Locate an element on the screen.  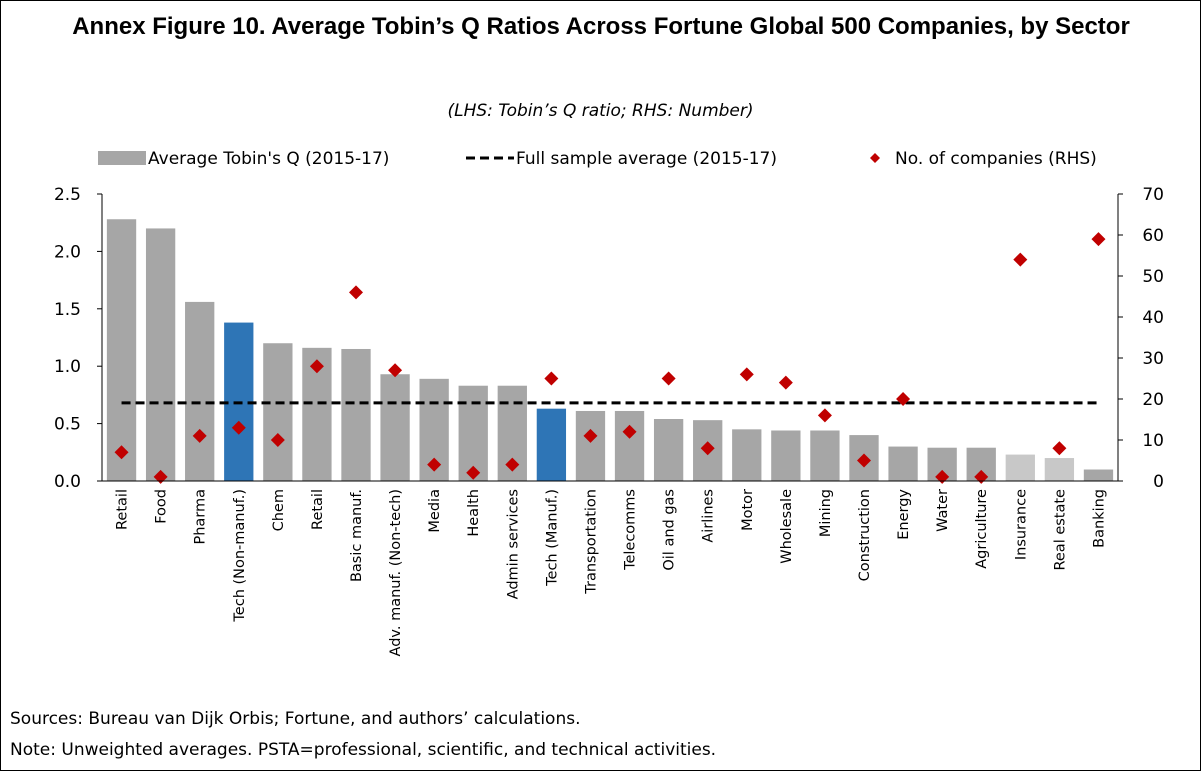
x-tick-label: Banking is located at coordinates (1099, 518).